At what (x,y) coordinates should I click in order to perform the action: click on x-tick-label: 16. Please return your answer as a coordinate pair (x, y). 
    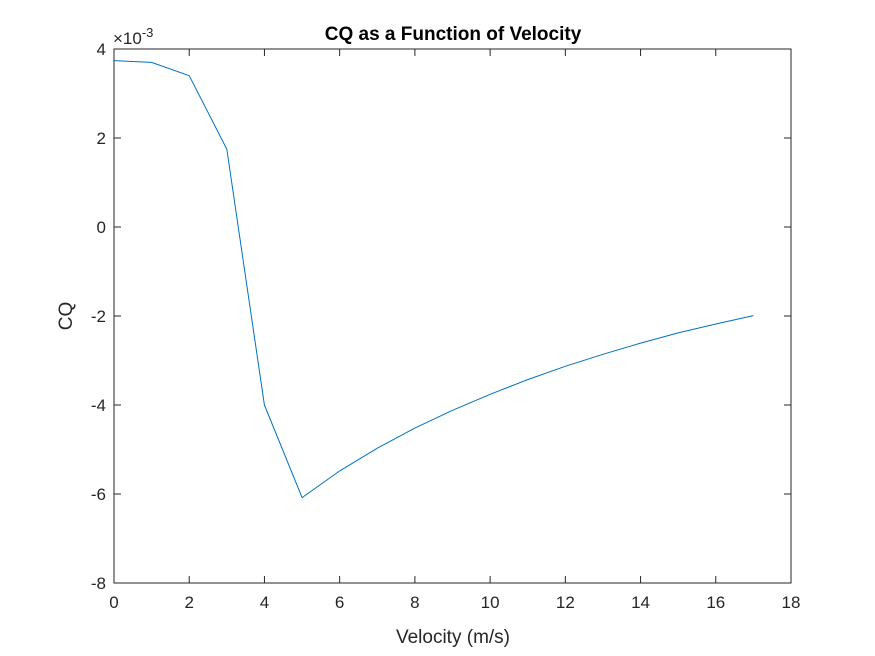
    Looking at the image, I should click on (715, 602).